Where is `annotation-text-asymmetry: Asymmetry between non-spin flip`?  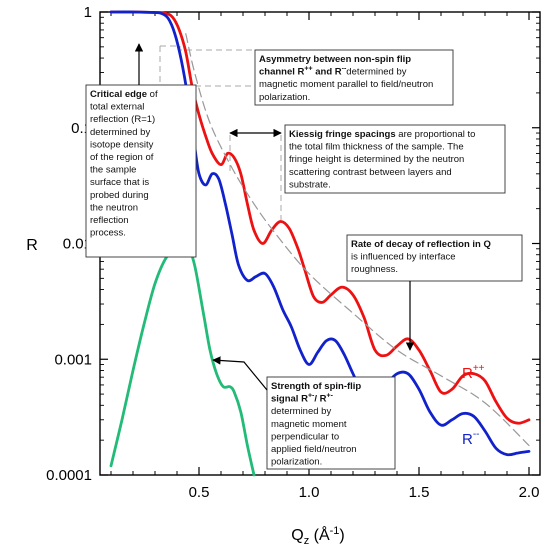 annotation-text-asymmetry: Asymmetry between non-spin flip is located at coordinates (335, 59).